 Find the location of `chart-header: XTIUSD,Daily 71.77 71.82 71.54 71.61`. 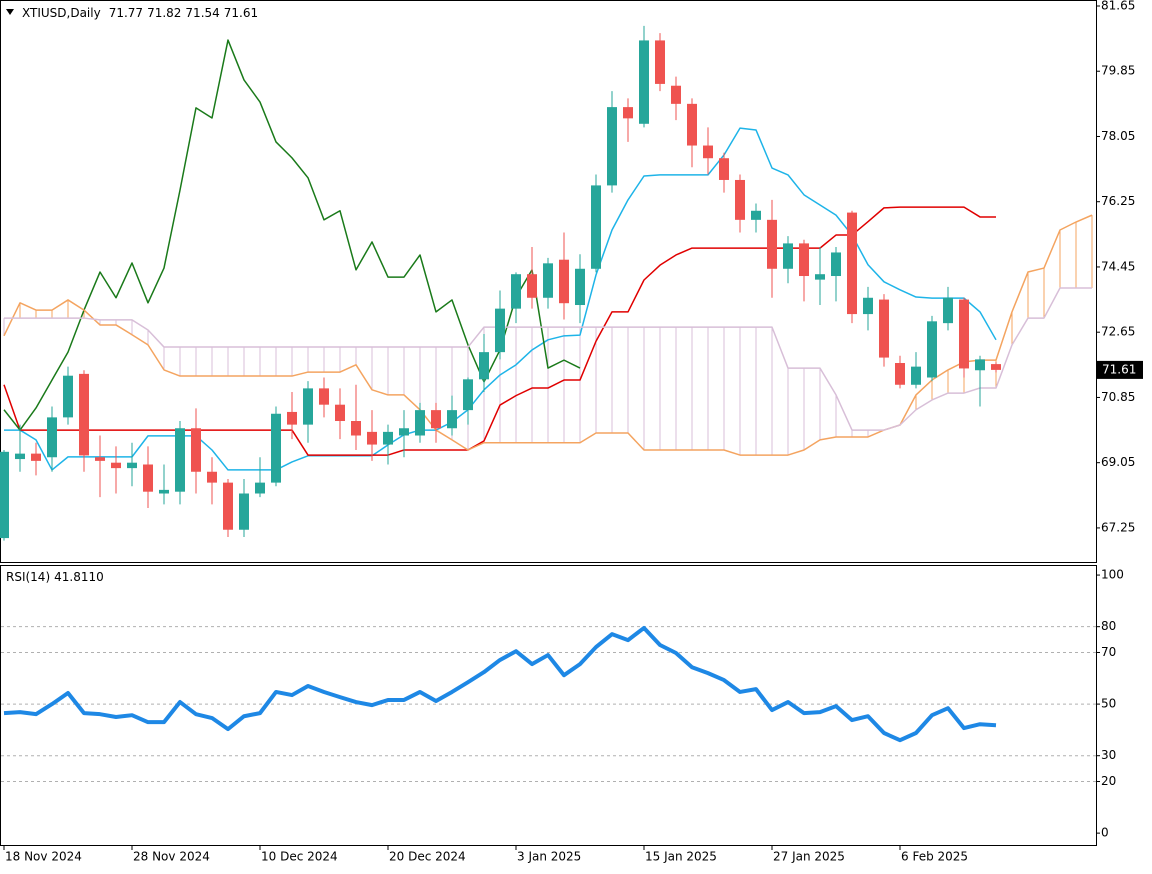

chart-header: XTIUSD,Daily 71.77 71.82 71.54 71.61 is located at coordinates (140, 13).